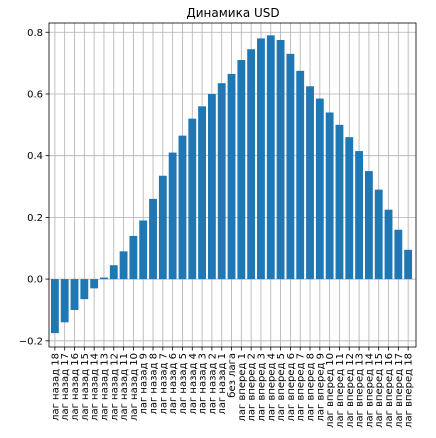 The image size is (436, 438). What do you see at coordinates (114, 387) in the screenshot?
I see `x-tick-label: лаг назад 12` at bounding box center [114, 387].